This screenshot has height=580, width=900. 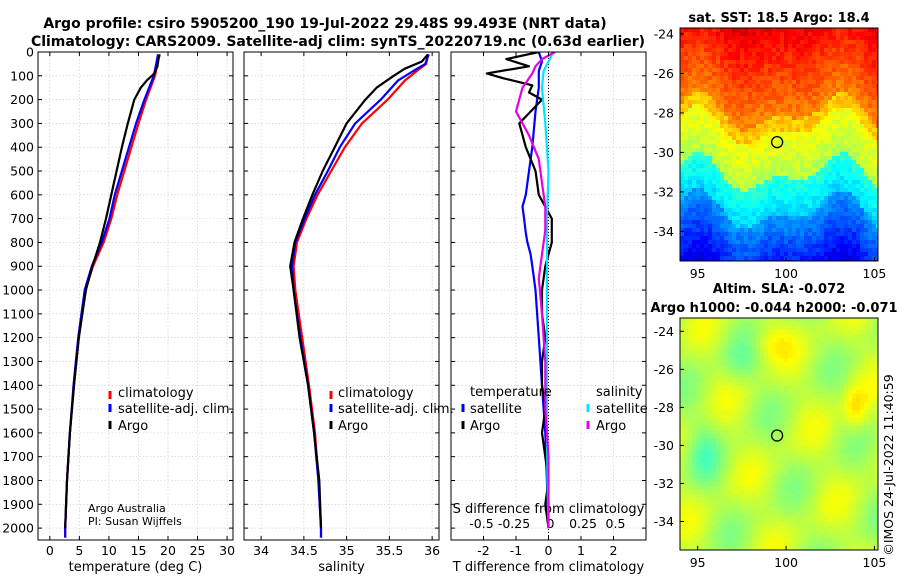 What do you see at coordinates (112, 291) in the screenshot?
I see `series-line-argo` at bounding box center [112, 291].